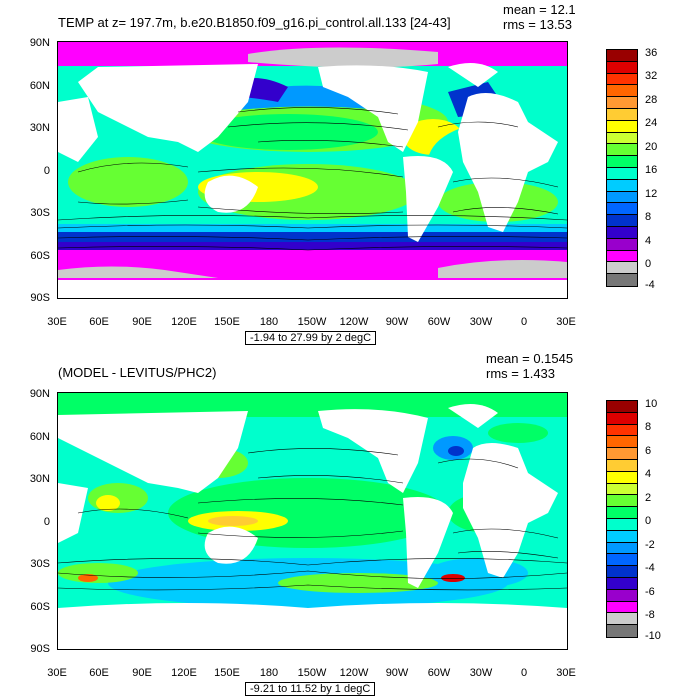  What do you see at coordinates (648, 241) in the screenshot?
I see `panel1-cb-label-4: 4` at bounding box center [648, 241].